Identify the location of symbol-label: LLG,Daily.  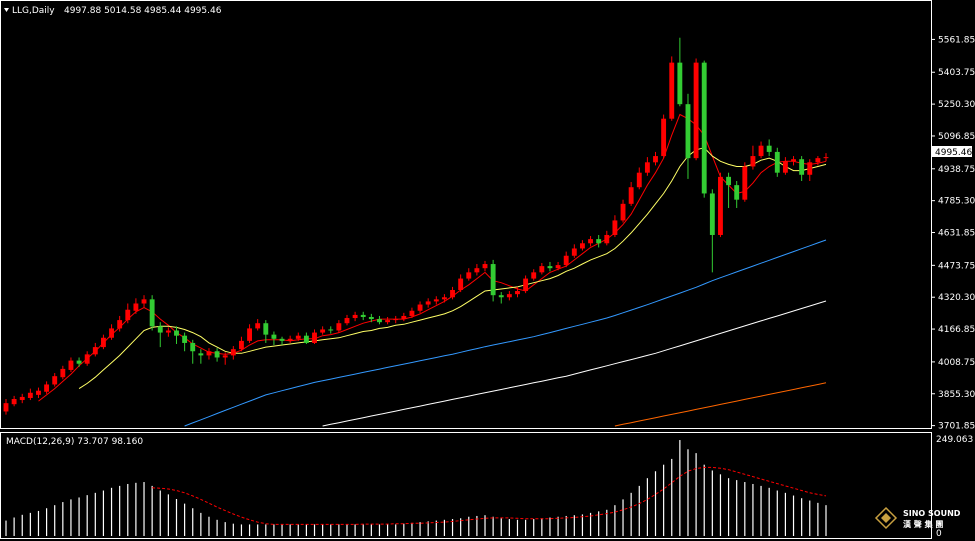
(33, 11).